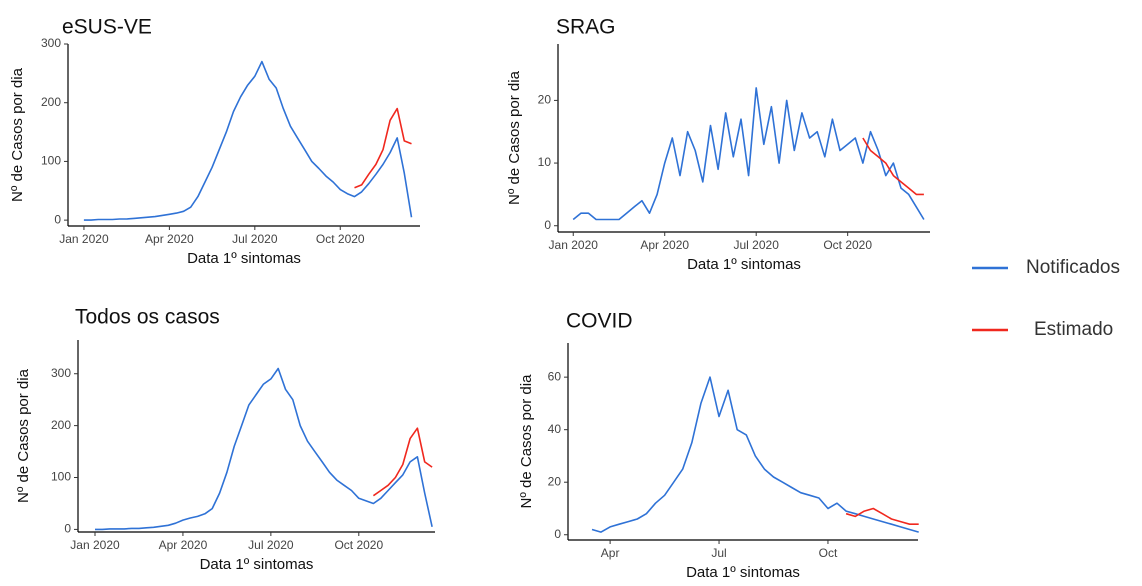 This screenshot has width=1142, height=586. I want to click on legend-label: Notificados, so click(1073, 267).